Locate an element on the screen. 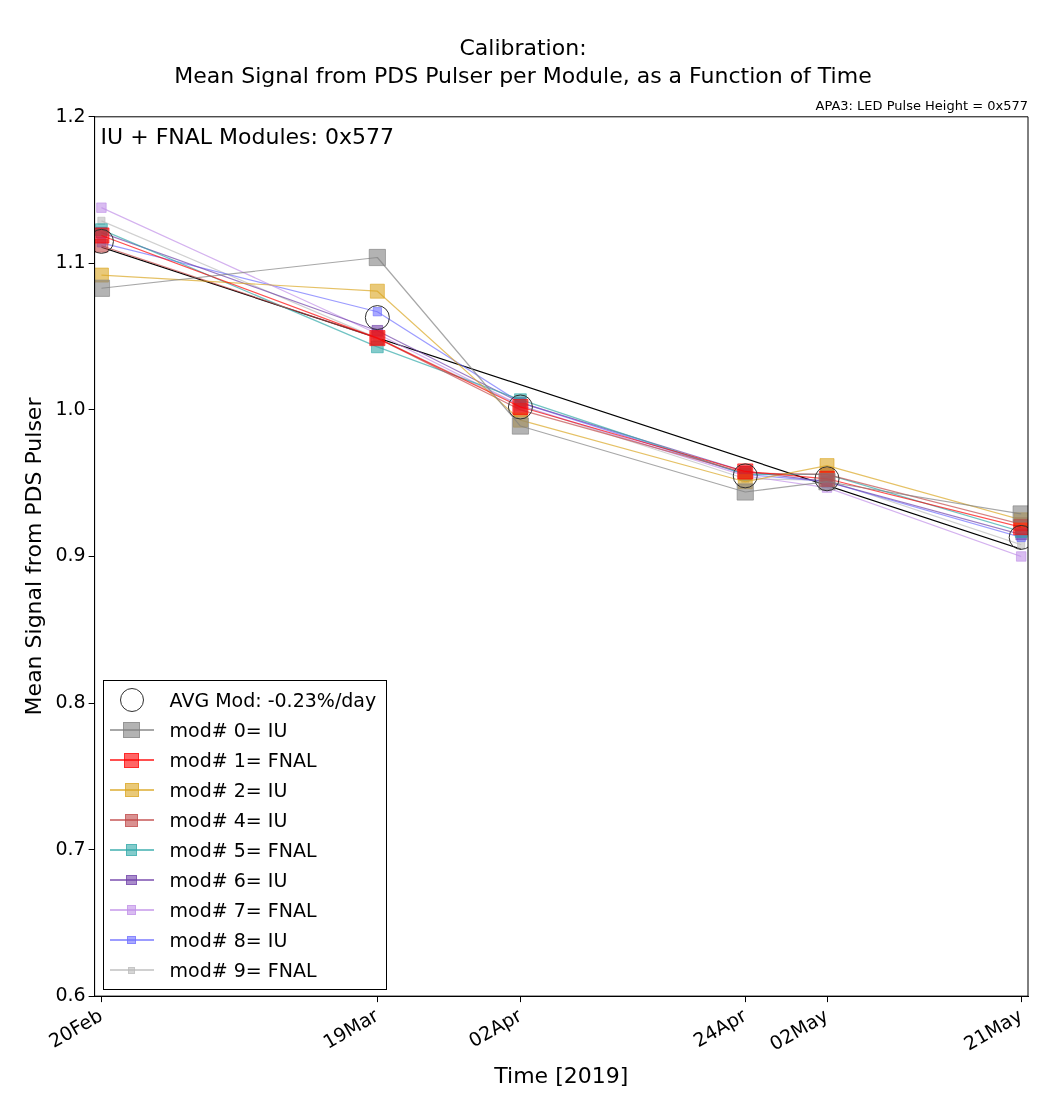 This screenshot has width=1056, height=1110. legend-label: mod# 2= IU is located at coordinates (228, 790).